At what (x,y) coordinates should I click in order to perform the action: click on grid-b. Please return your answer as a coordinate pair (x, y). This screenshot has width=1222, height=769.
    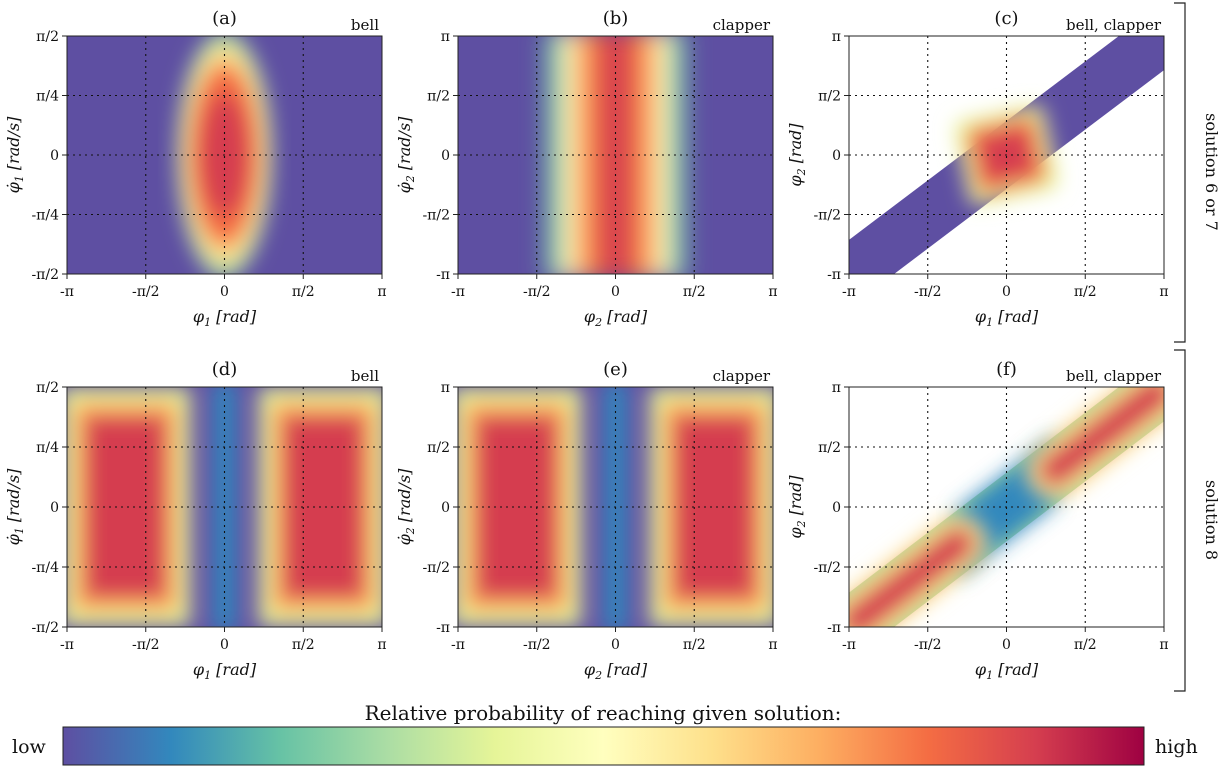
    Looking at the image, I should click on (615, 155).